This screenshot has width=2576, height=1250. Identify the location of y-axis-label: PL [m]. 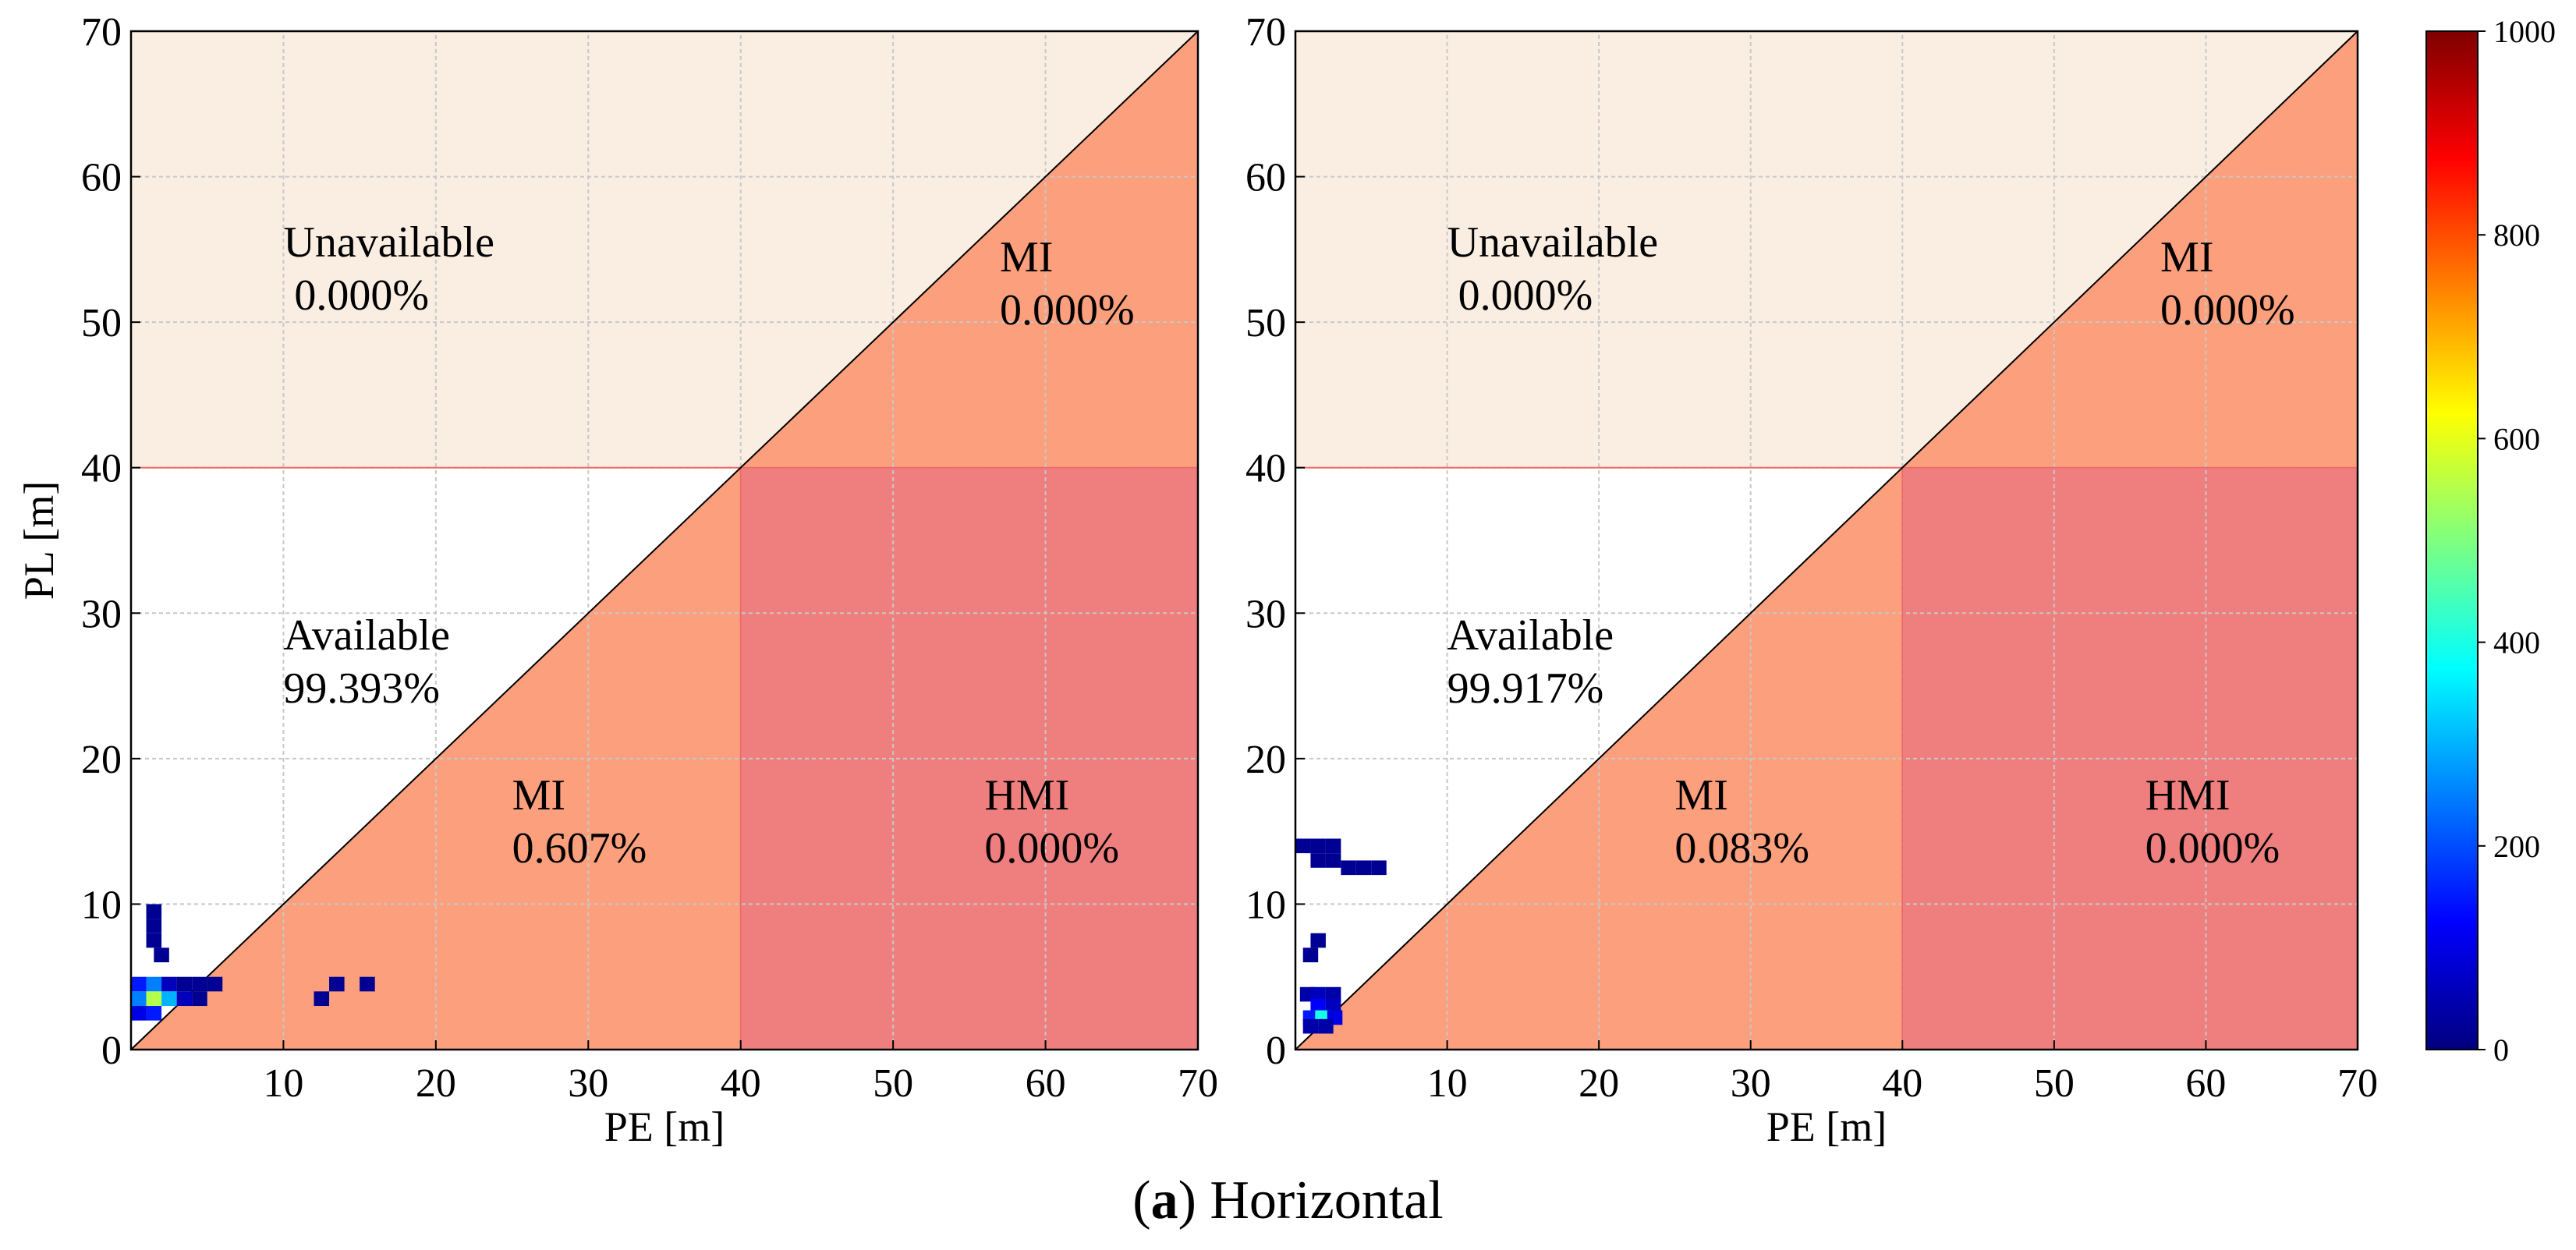
(39, 540).